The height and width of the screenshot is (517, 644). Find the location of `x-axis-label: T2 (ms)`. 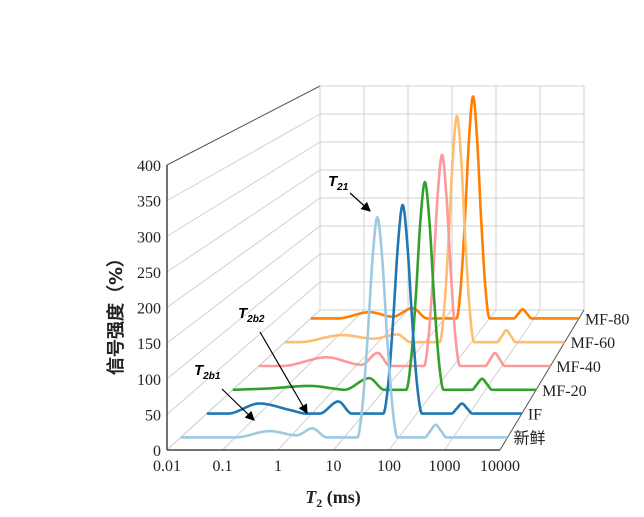

x-axis-label: T2 (ms) is located at coordinates (333, 498).